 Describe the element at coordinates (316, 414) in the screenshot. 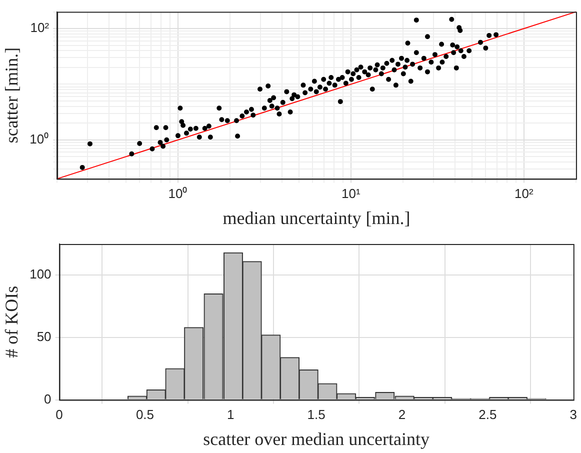

I see `x-tick-label: 1.5` at that location.